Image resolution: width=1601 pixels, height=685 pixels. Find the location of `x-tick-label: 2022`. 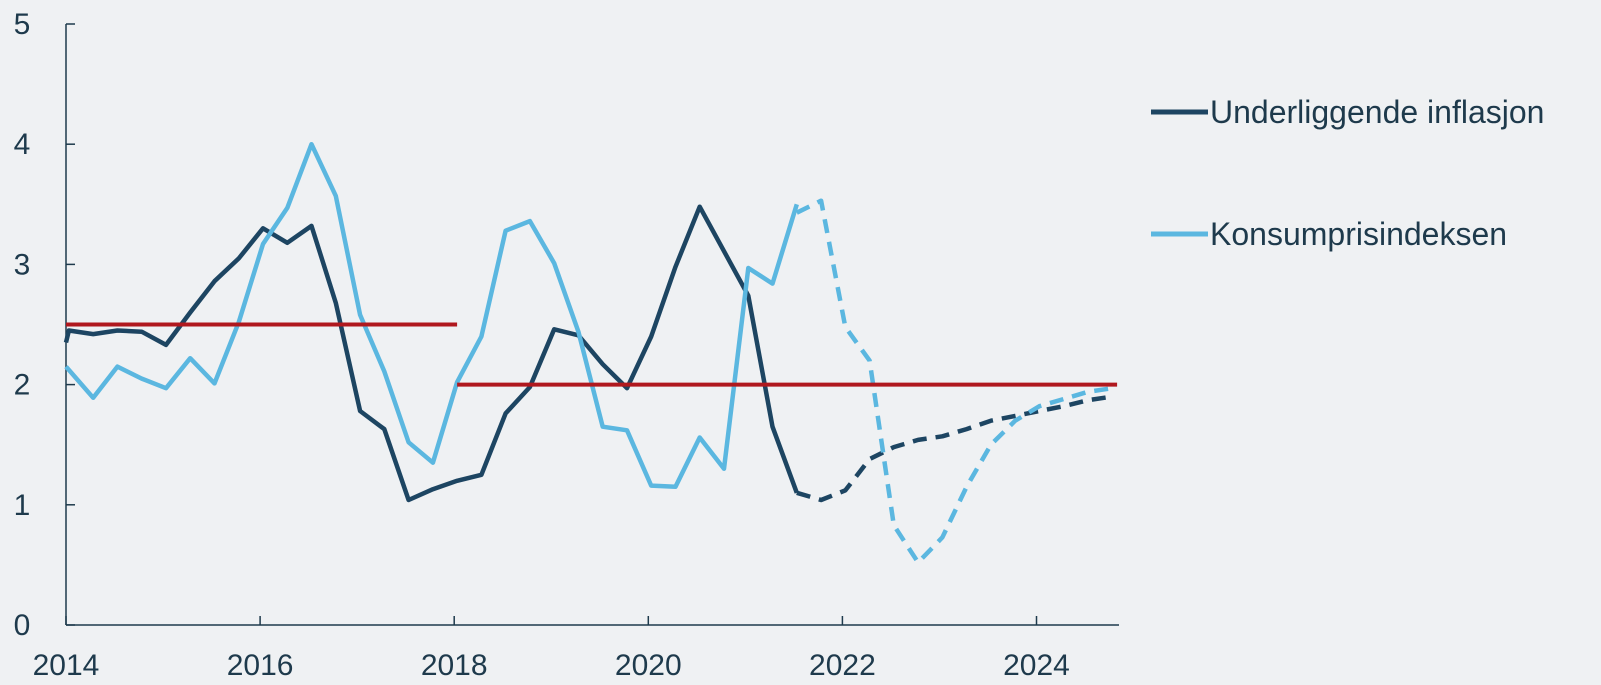

x-tick-label: 2022 is located at coordinates (842, 665).